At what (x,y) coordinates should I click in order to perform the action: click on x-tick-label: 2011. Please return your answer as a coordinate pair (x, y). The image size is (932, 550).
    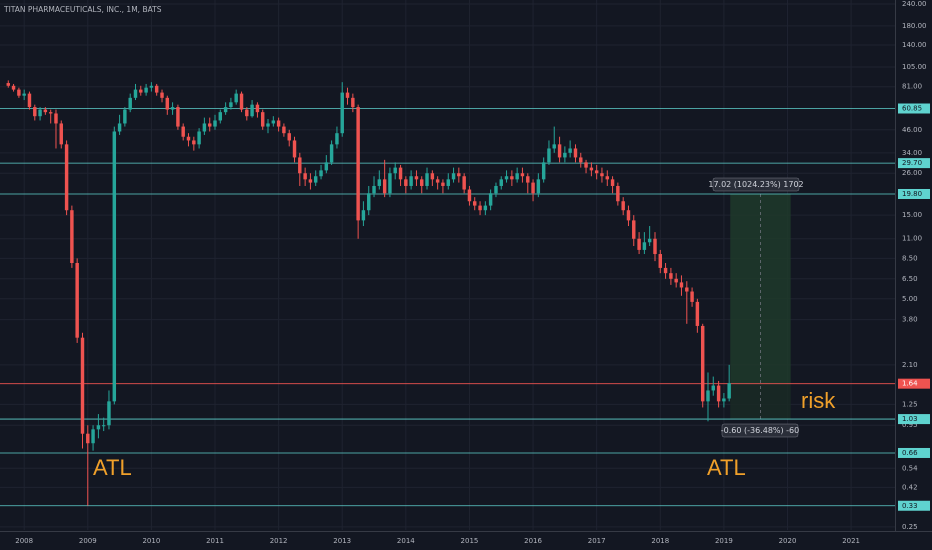
    Looking at the image, I should click on (215, 541).